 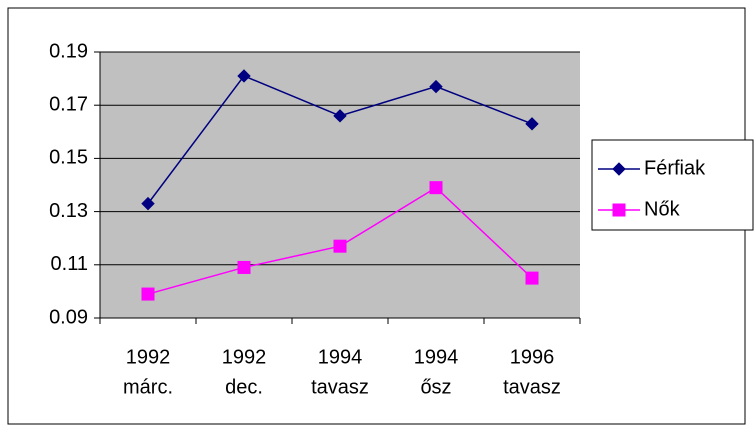 I want to click on y-tick-label: 0.17, so click(x=68, y=104).